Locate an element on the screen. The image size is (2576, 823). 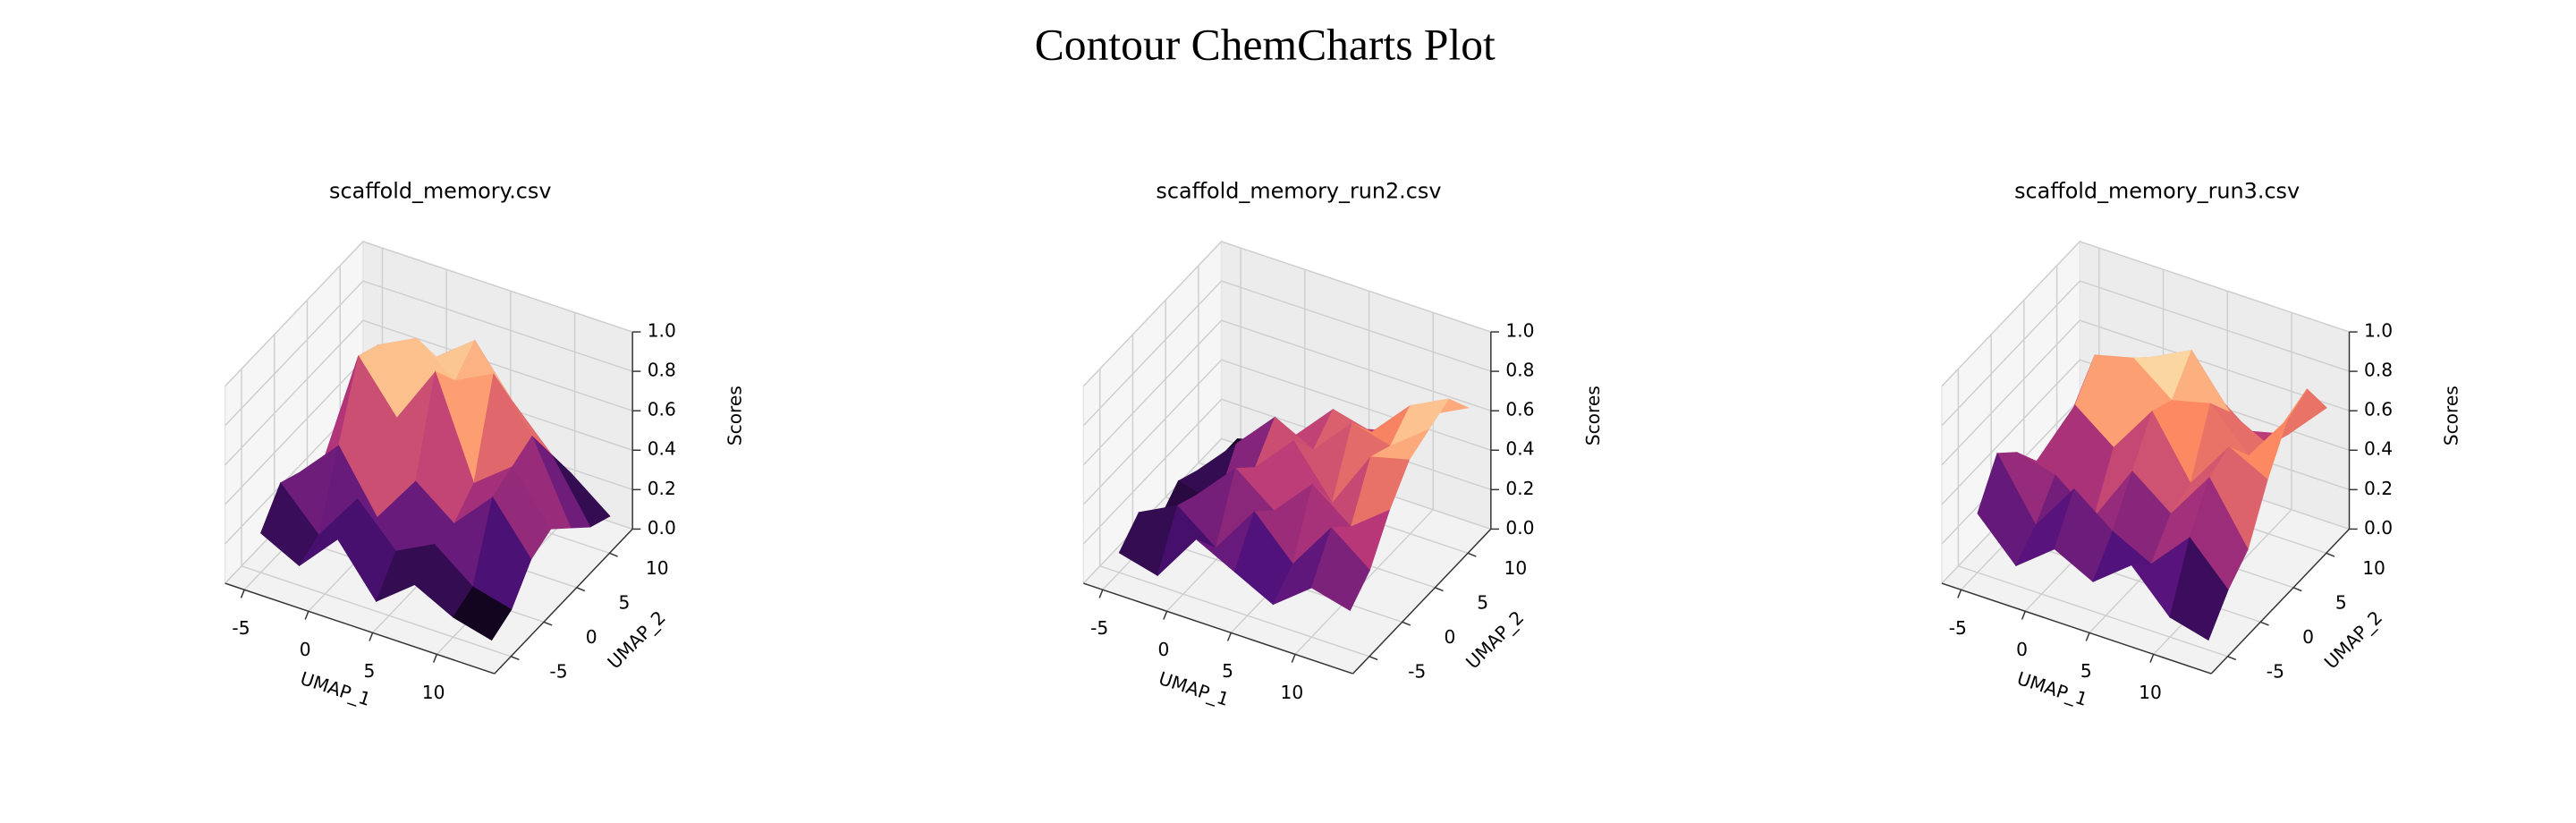
subplot-title: scaffold_memory_run2.csv is located at coordinates (1298, 190).